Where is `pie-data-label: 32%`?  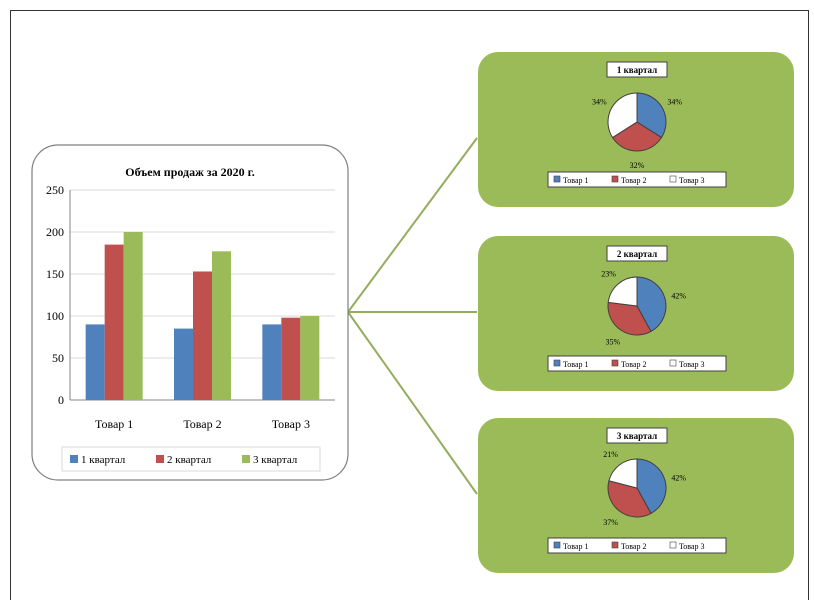 pie-data-label: 32% is located at coordinates (637, 165).